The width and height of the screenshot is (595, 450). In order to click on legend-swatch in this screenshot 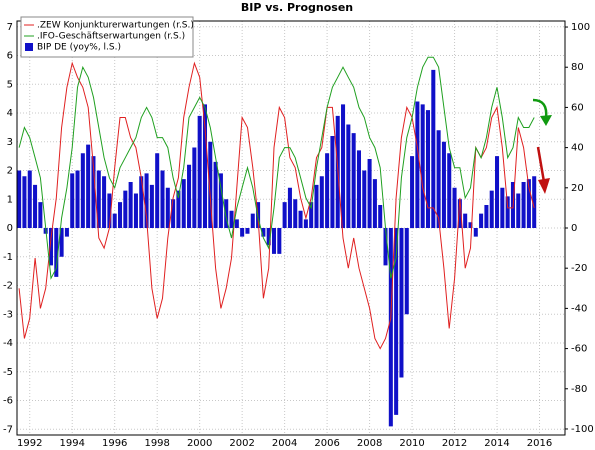, I will do `click(29, 47)`.